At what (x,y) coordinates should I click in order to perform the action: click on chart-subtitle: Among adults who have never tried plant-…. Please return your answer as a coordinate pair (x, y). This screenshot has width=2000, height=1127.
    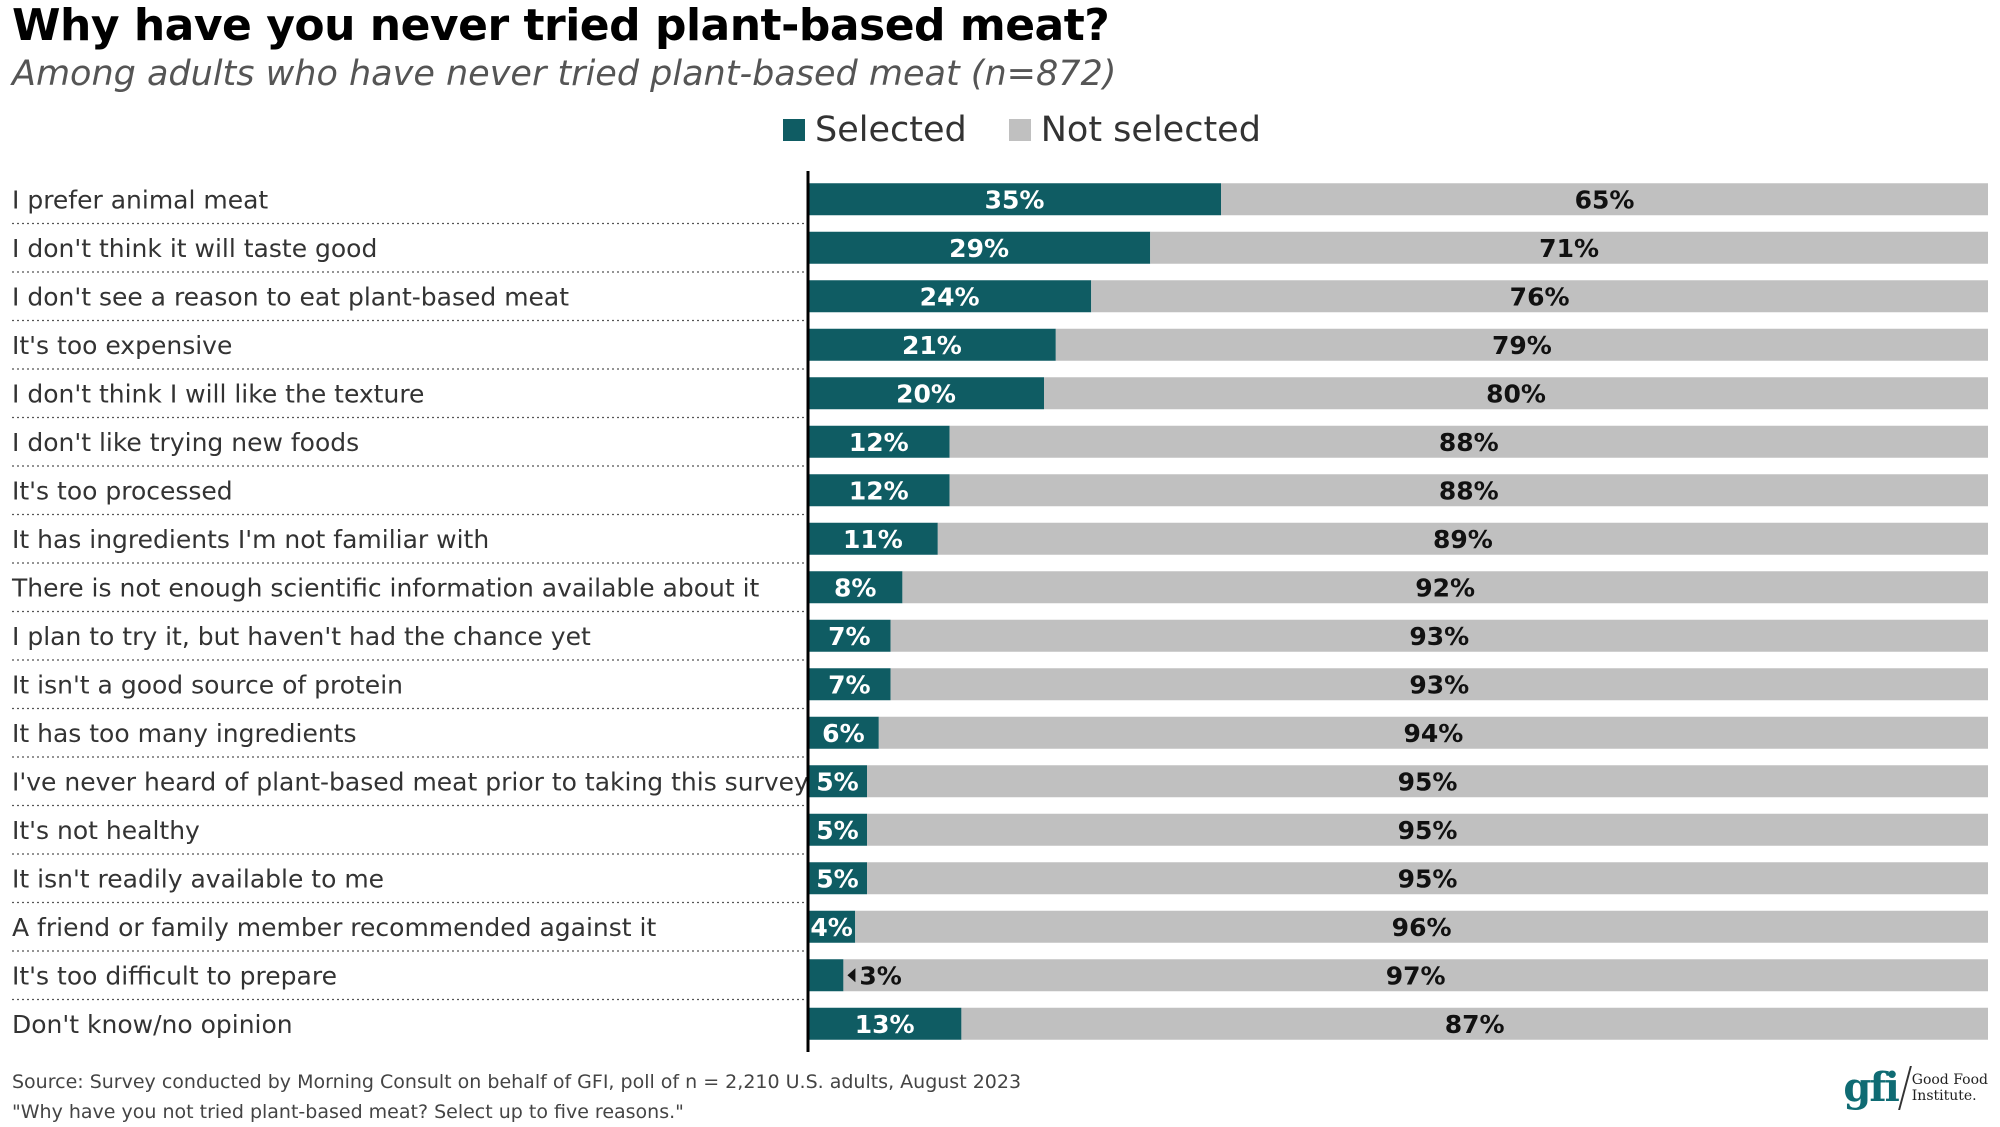
    Looking at the image, I should click on (564, 74).